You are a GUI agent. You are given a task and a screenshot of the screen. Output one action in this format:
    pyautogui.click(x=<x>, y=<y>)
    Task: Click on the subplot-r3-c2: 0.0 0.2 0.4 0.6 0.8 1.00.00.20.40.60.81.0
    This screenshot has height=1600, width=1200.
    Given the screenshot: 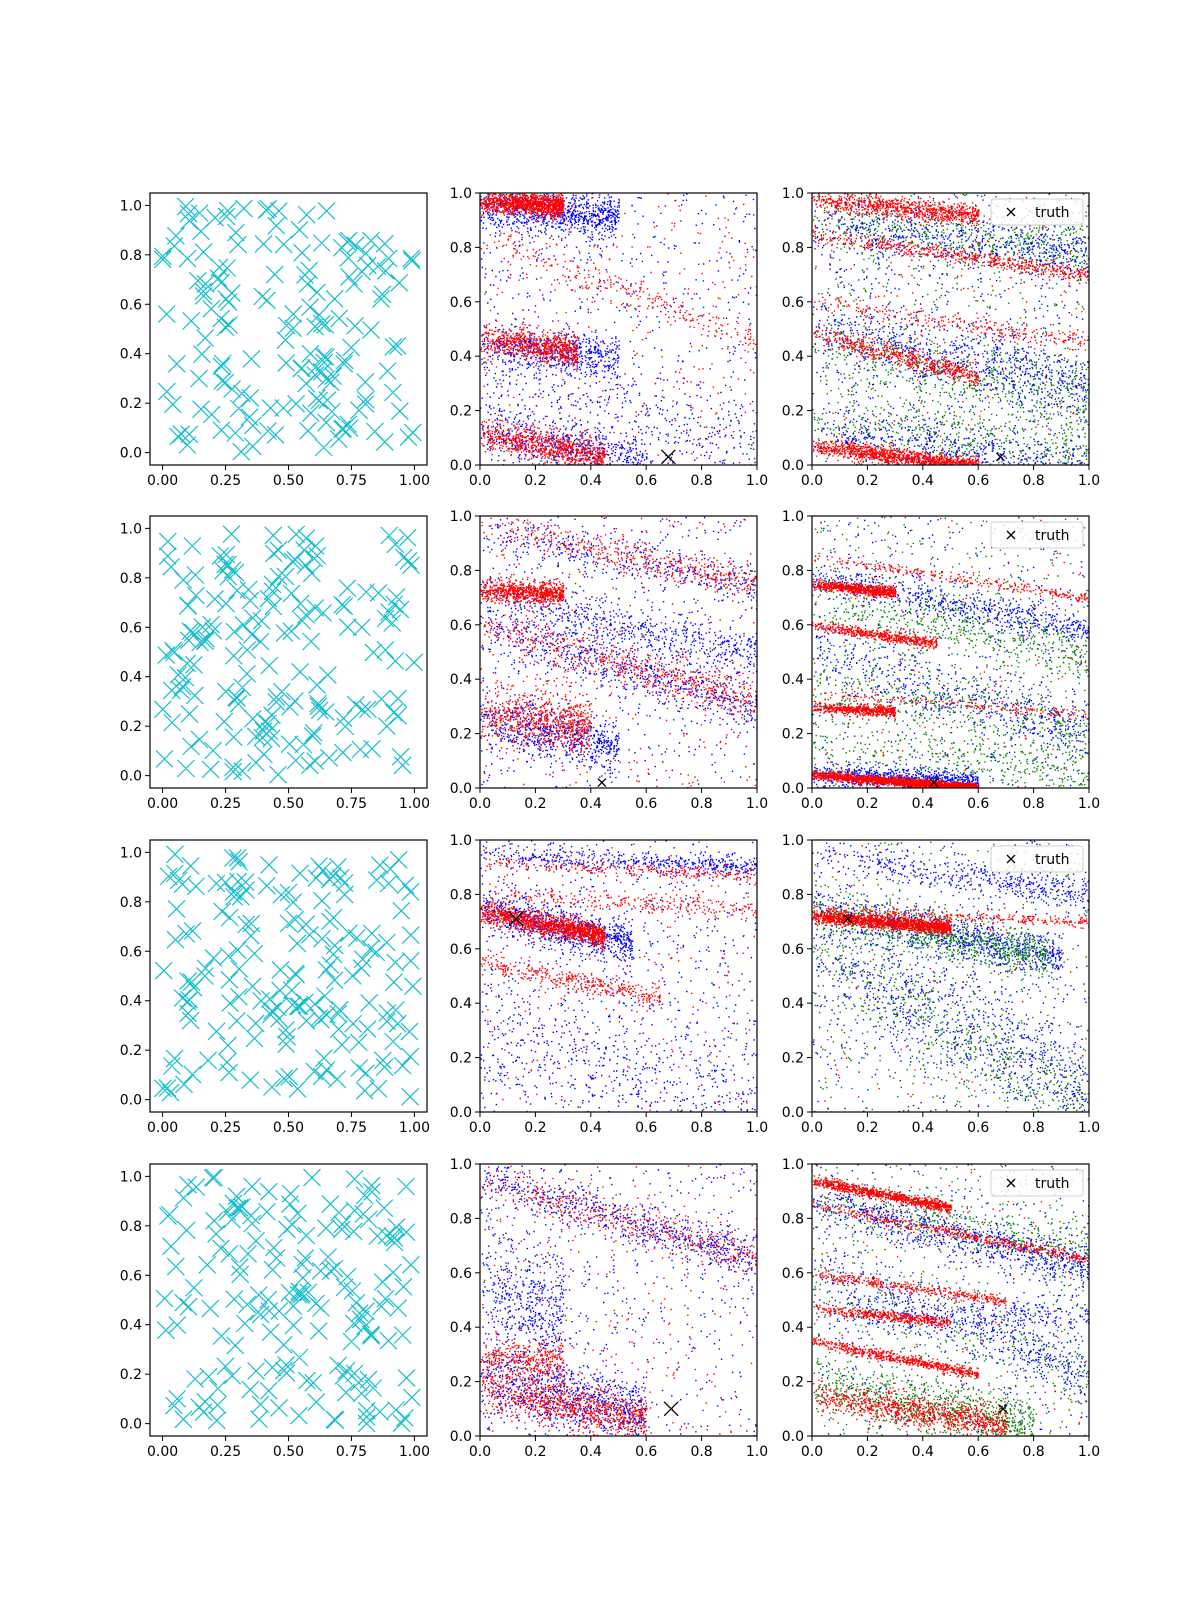 What is the action you would take?
    pyautogui.click(x=609, y=984)
    